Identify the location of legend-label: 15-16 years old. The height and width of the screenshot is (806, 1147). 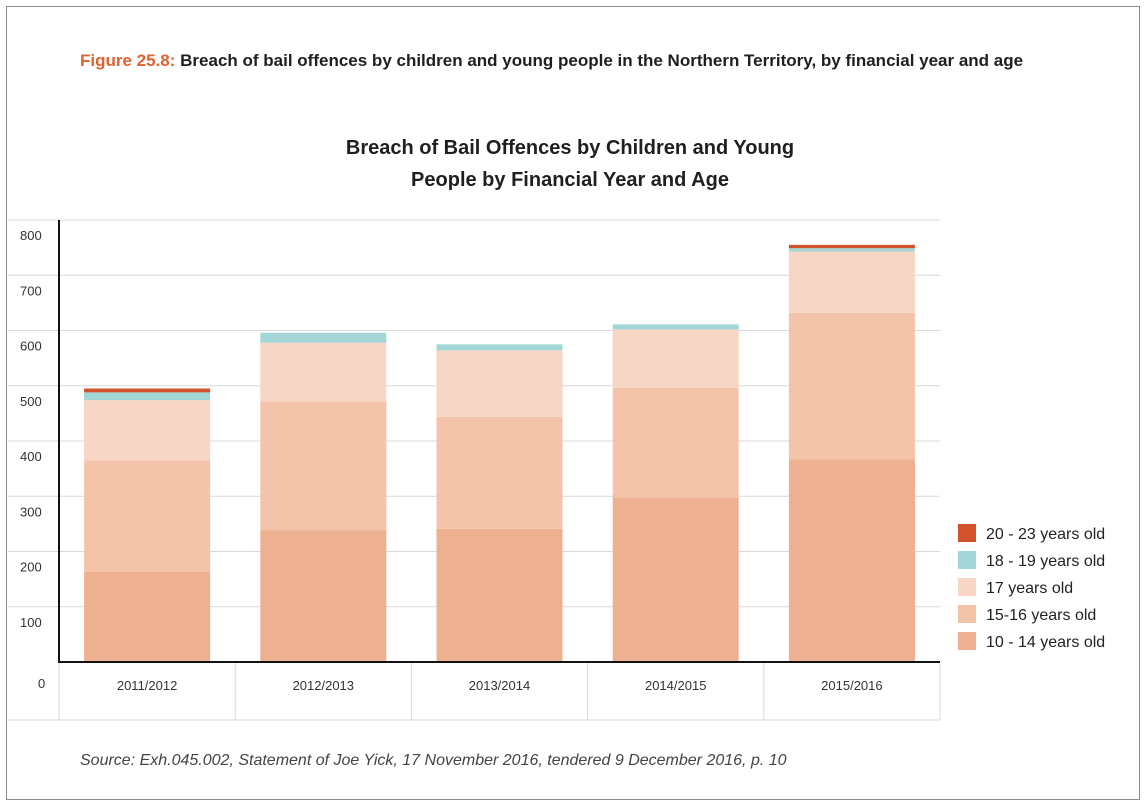
(1041, 615).